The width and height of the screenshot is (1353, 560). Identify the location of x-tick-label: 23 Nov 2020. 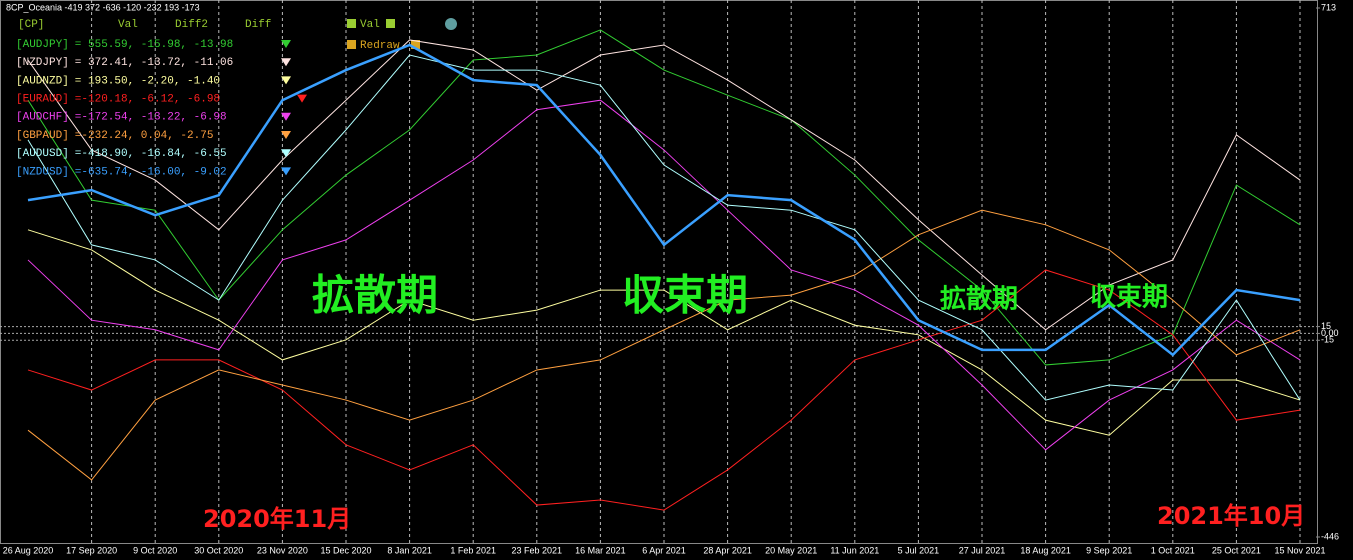
(282, 550).